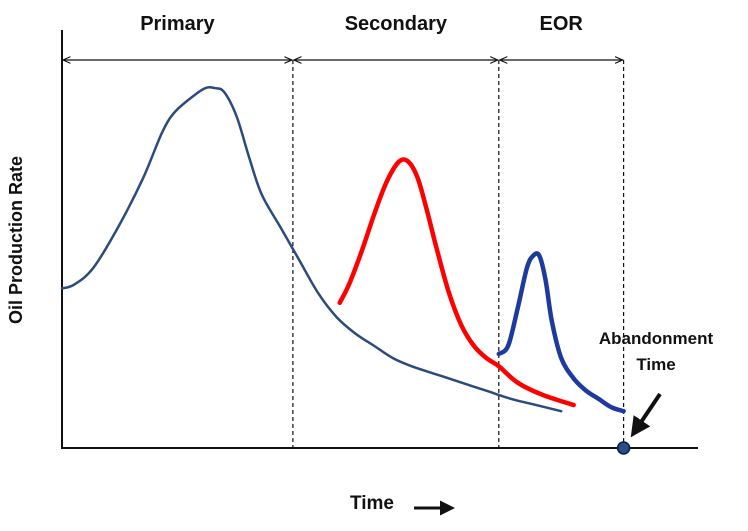  I want to click on phase-label: EOR, so click(562, 24).